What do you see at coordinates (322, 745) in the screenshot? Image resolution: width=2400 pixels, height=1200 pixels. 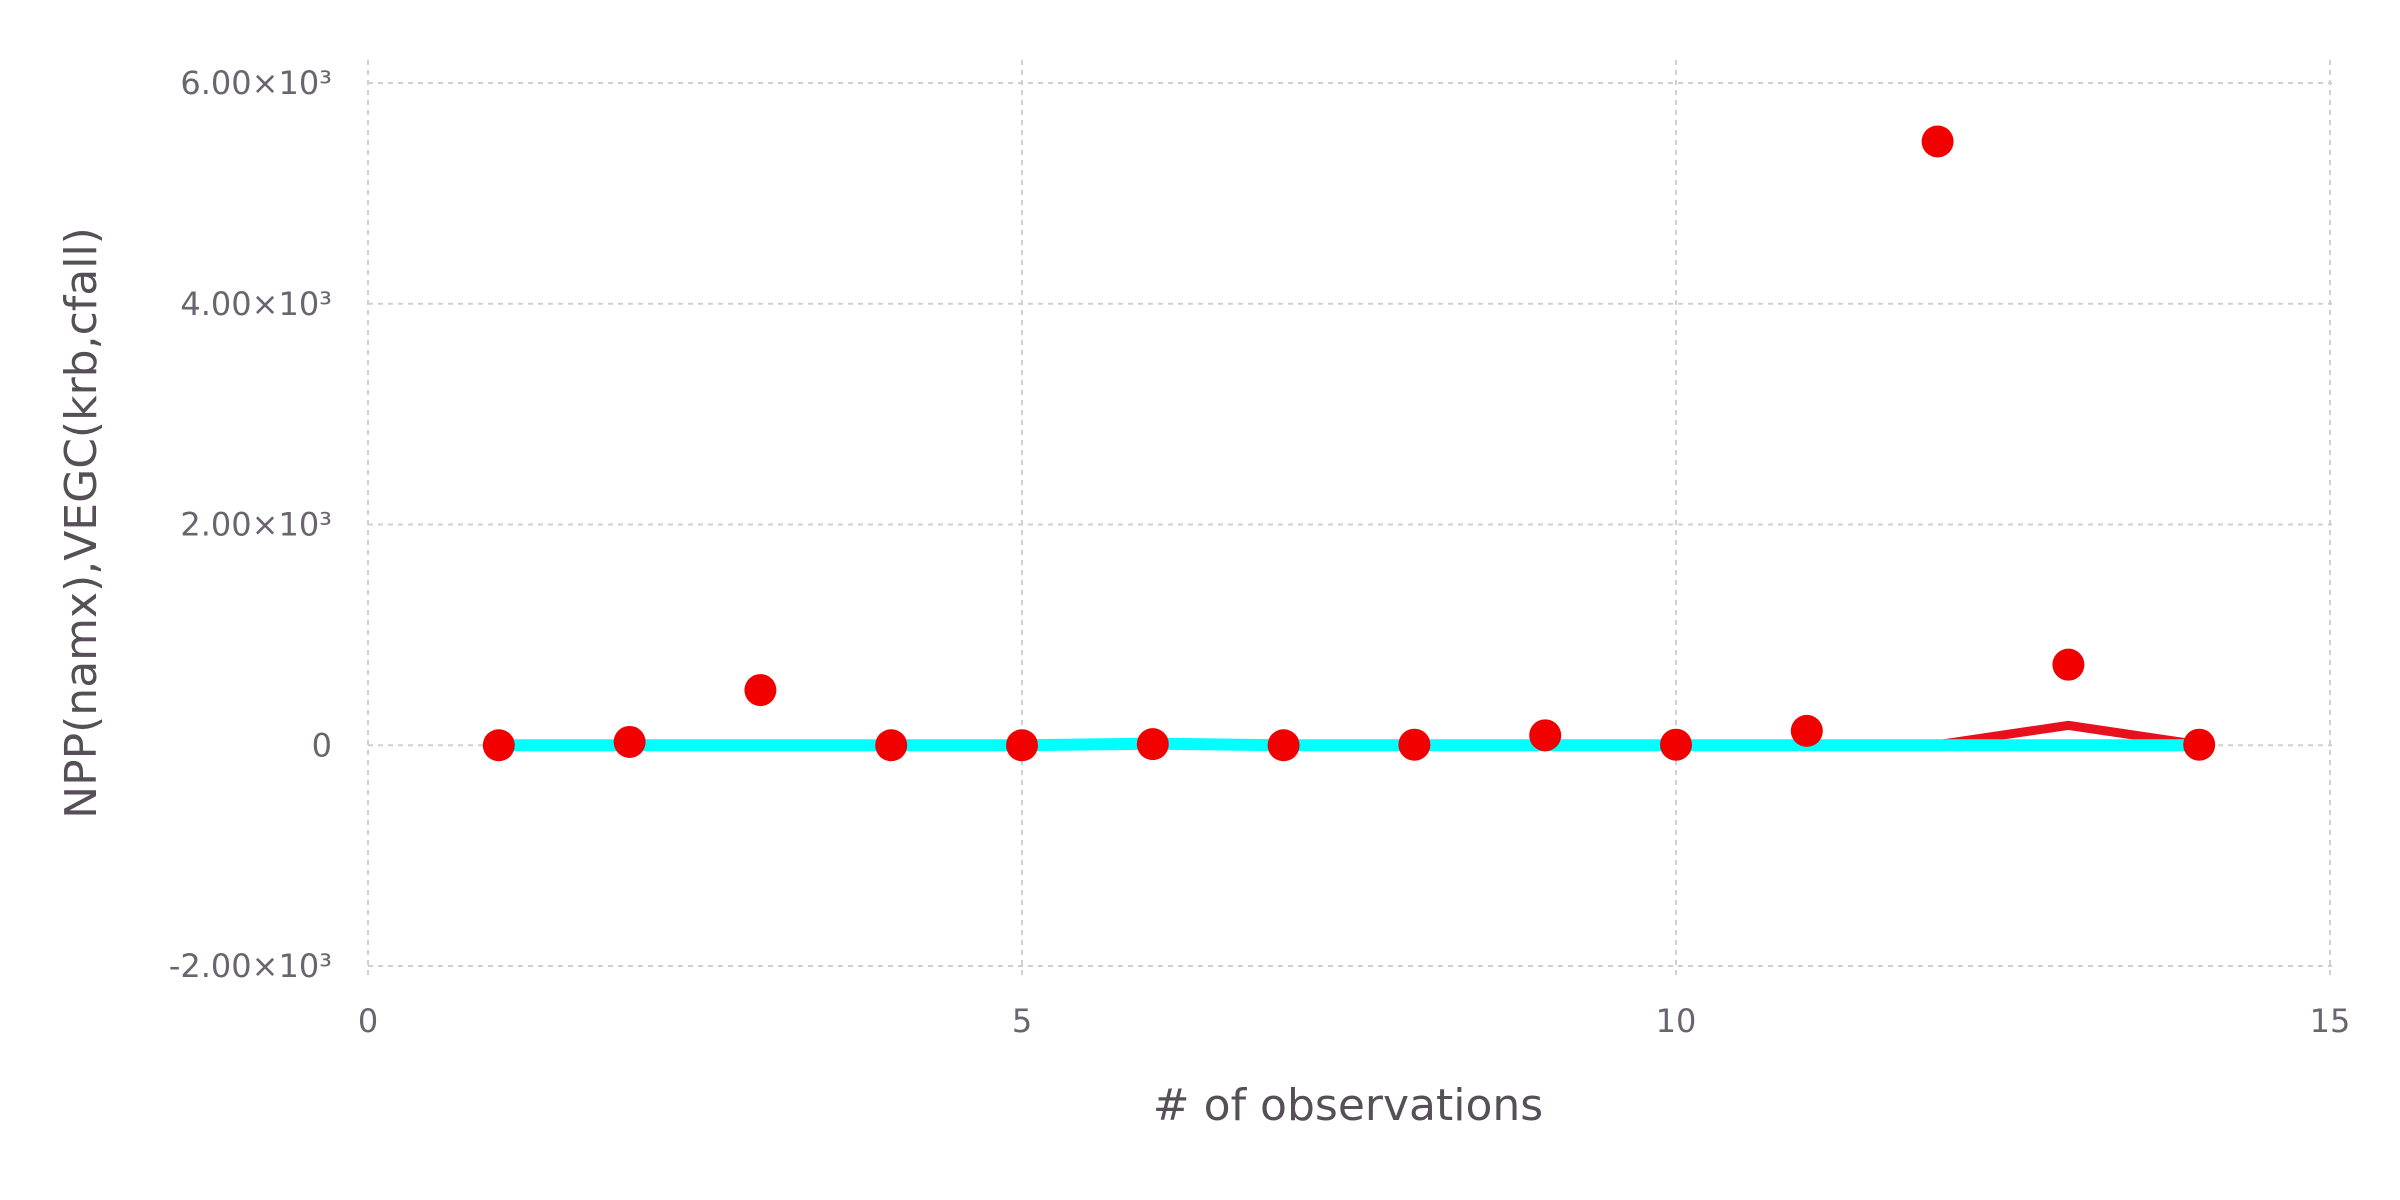 I see `y-tick-label: 0` at bounding box center [322, 745].